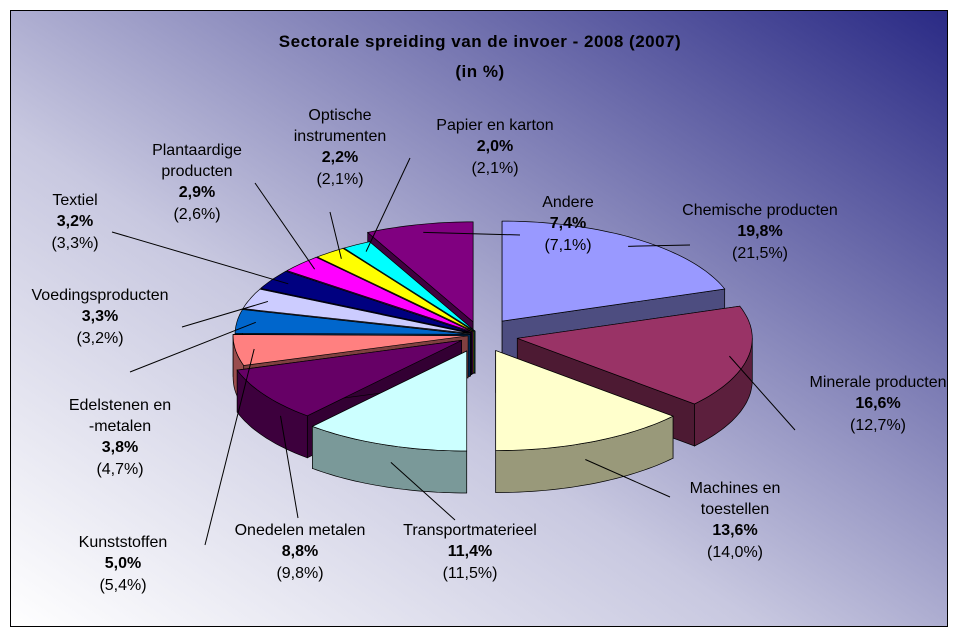  What do you see at coordinates (760, 253) in the screenshot?
I see `previous-value-label: (21,5%)` at bounding box center [760, 253].